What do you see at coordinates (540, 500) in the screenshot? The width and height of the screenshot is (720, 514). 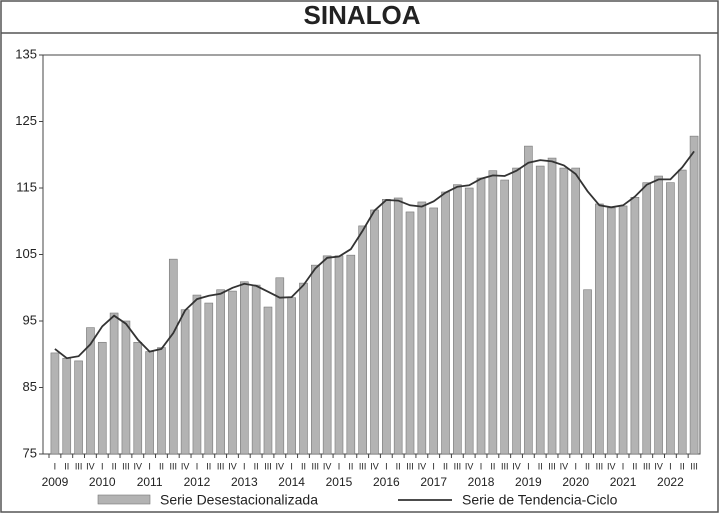 I see `legend-label: Serie de Tendencia-Ciclo` at bounding box center [540, 500].